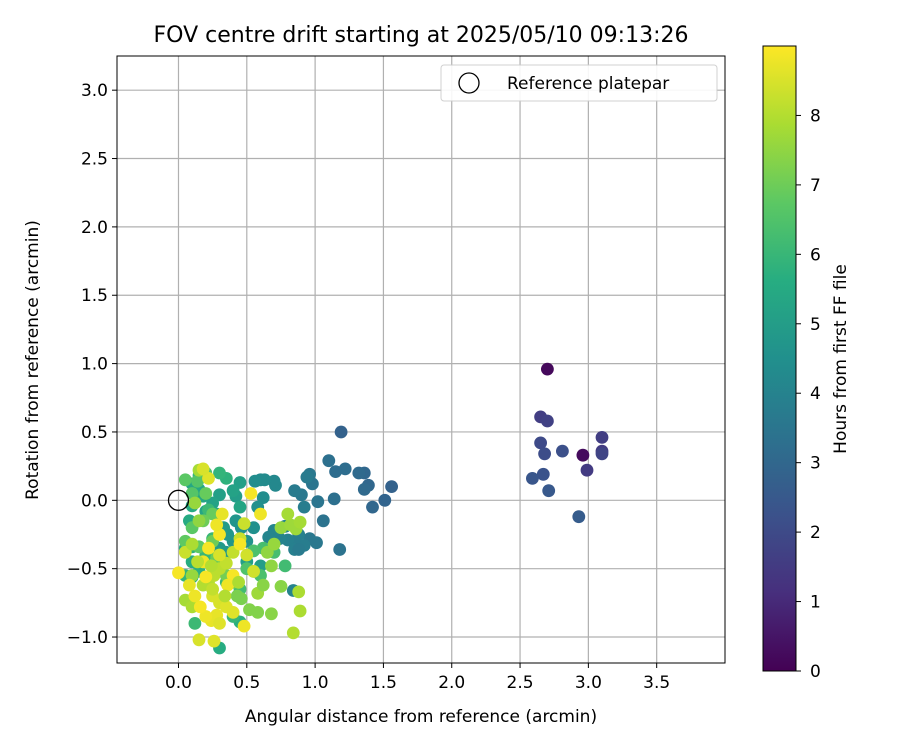 This screenshot has height=754, width=900. I want to click on colorbar-tick-label: 2, so click(815, 533).